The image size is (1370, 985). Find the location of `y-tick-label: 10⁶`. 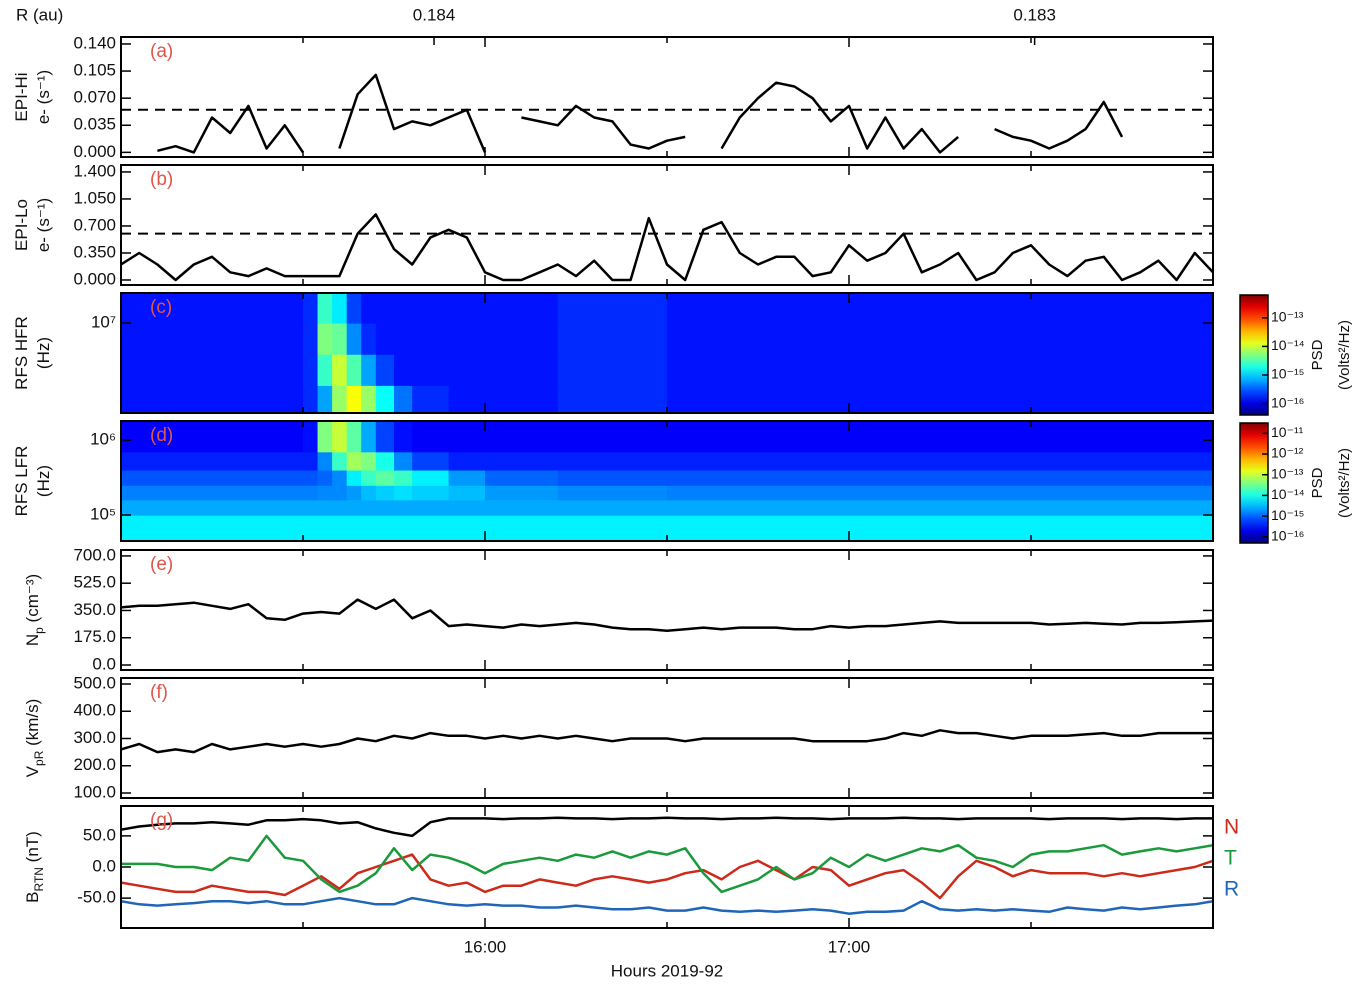

y-tick-label: 10⁶ is located at coordinates (103, 439).